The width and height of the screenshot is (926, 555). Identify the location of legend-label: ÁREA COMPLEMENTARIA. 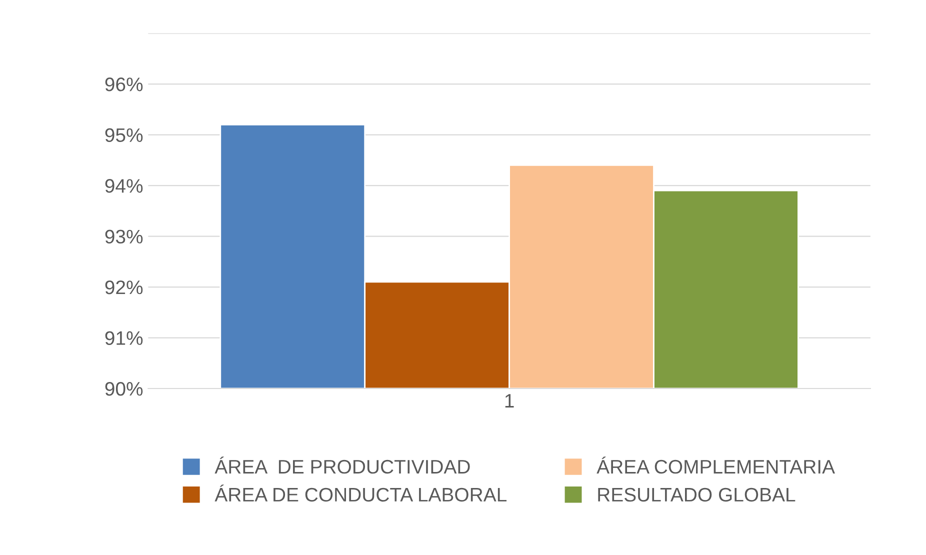
(715, 465).